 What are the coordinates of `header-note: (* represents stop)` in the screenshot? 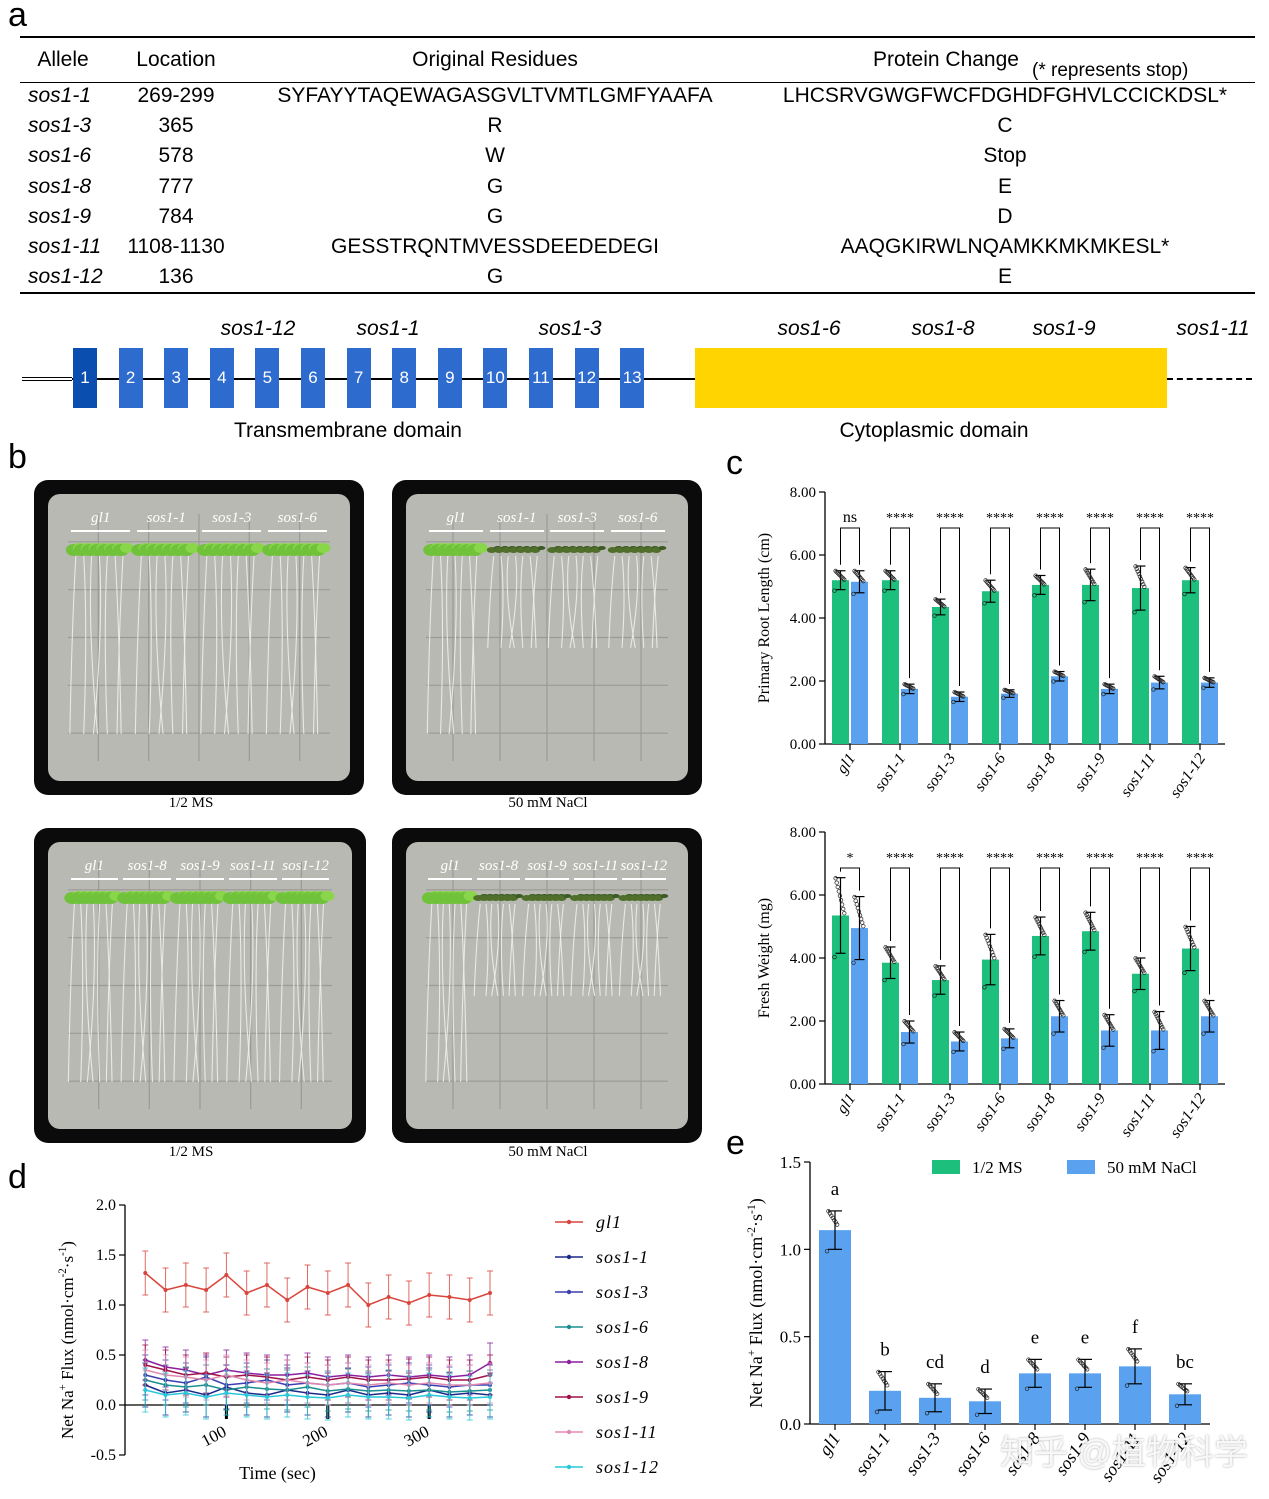 It's located at (1110, 70).